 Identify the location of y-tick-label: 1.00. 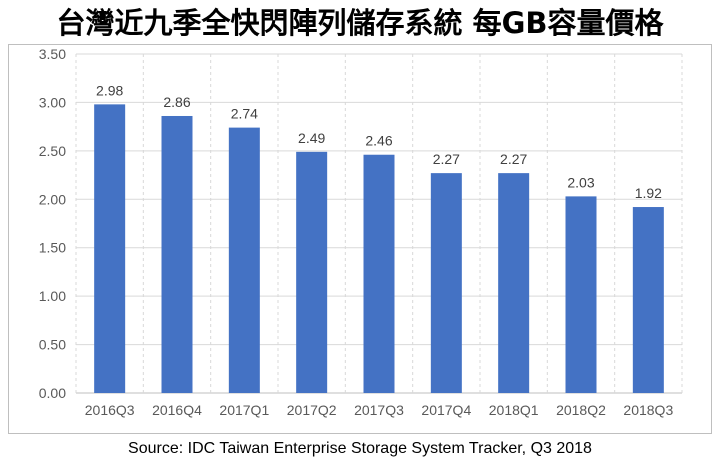
(52, 296).